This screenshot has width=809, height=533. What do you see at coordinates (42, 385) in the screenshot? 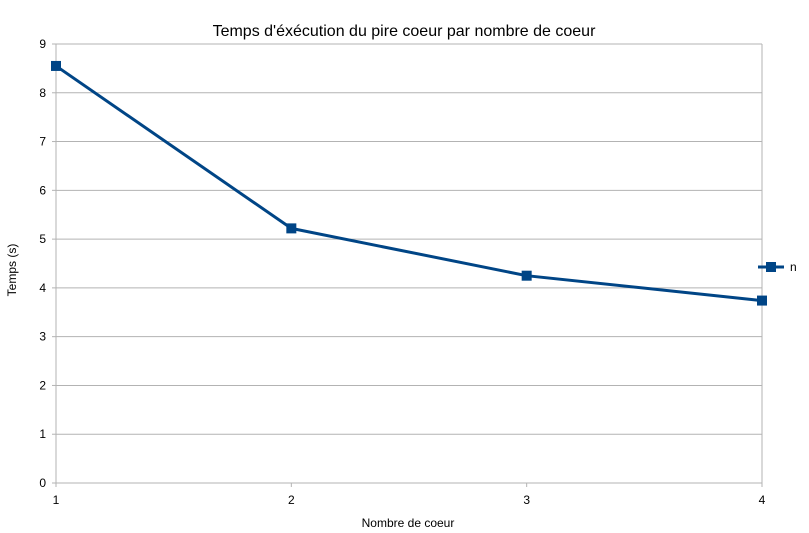
I see `y-tick-label: 2` at bounding box center [42, 385].